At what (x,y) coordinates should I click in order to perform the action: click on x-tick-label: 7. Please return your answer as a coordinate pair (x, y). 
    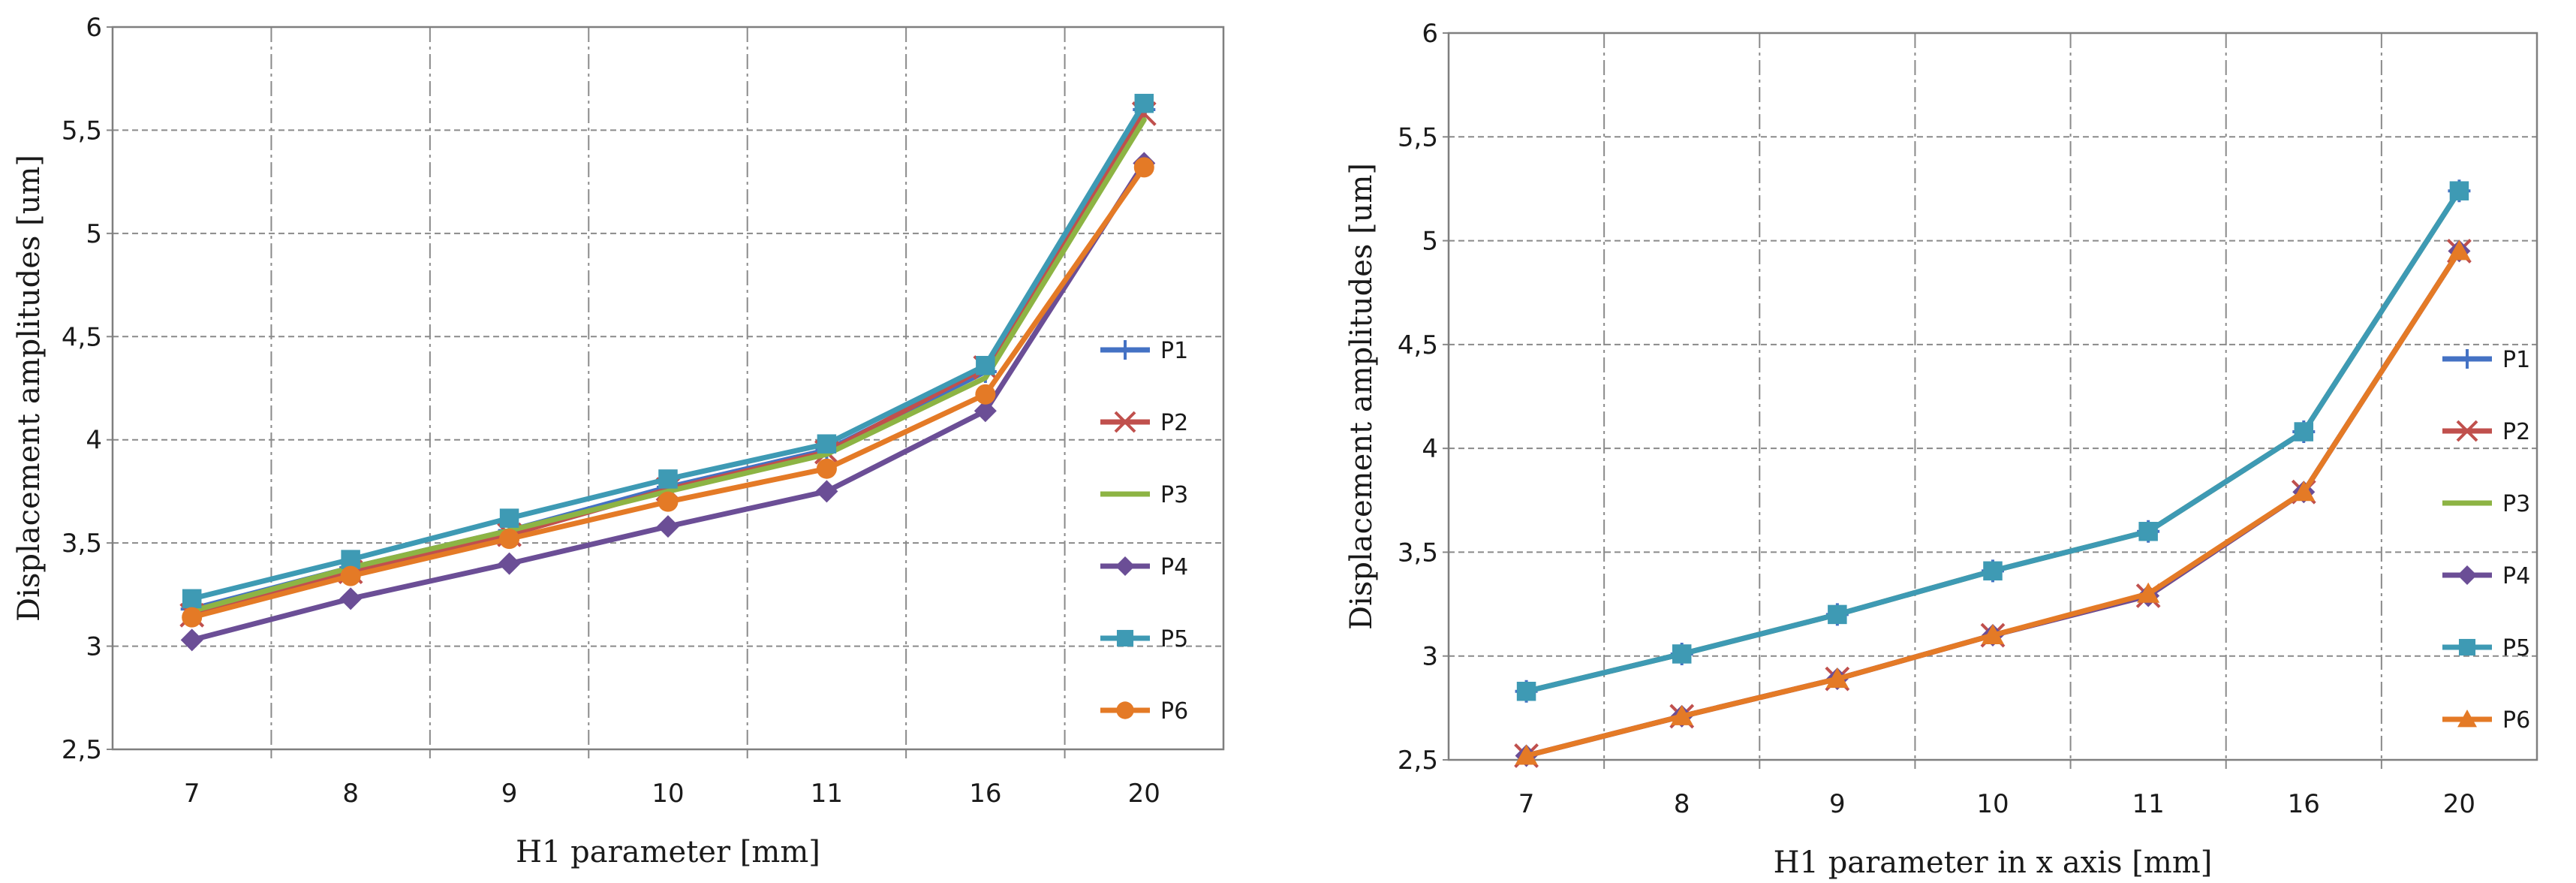
    Looking at the image, I should click on (1526, 804).